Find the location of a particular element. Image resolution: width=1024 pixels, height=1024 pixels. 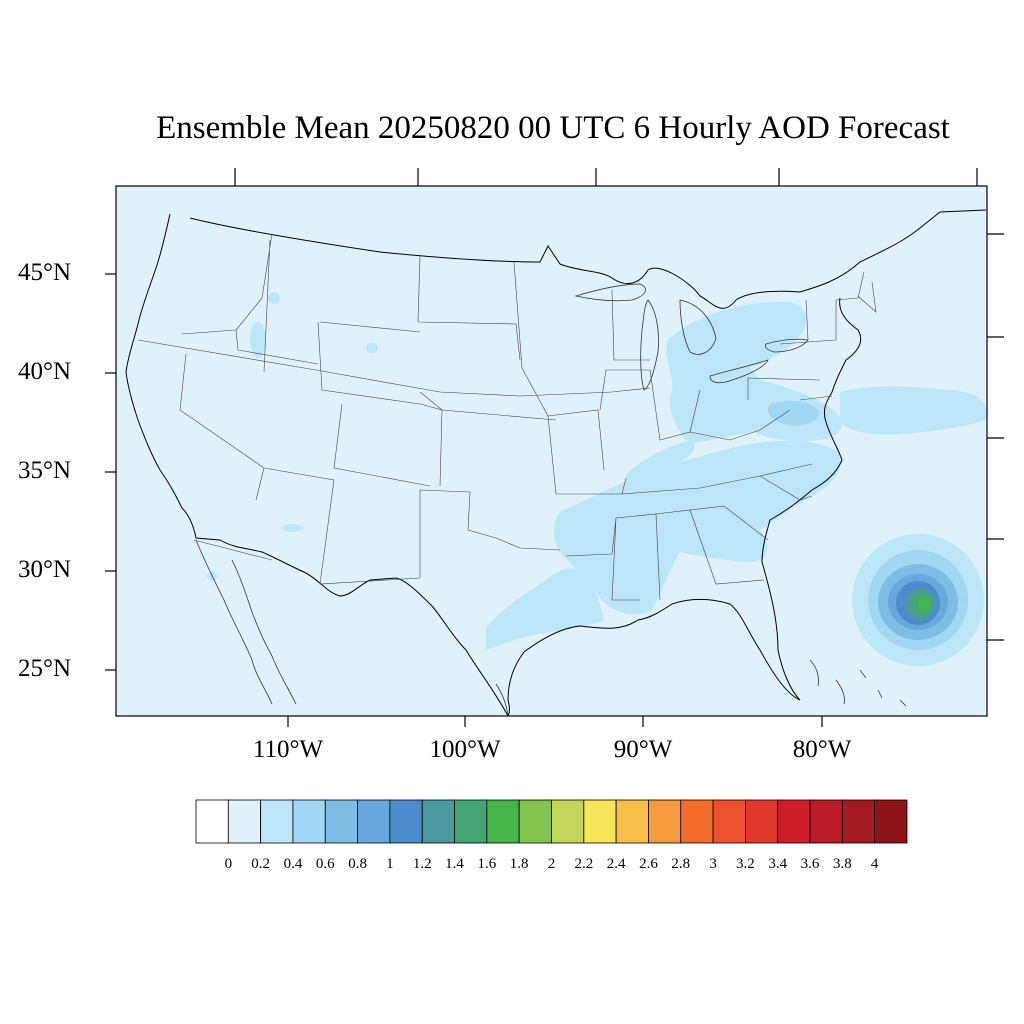

lat-label-35n: 35°N is located at coordinates (45, 470).